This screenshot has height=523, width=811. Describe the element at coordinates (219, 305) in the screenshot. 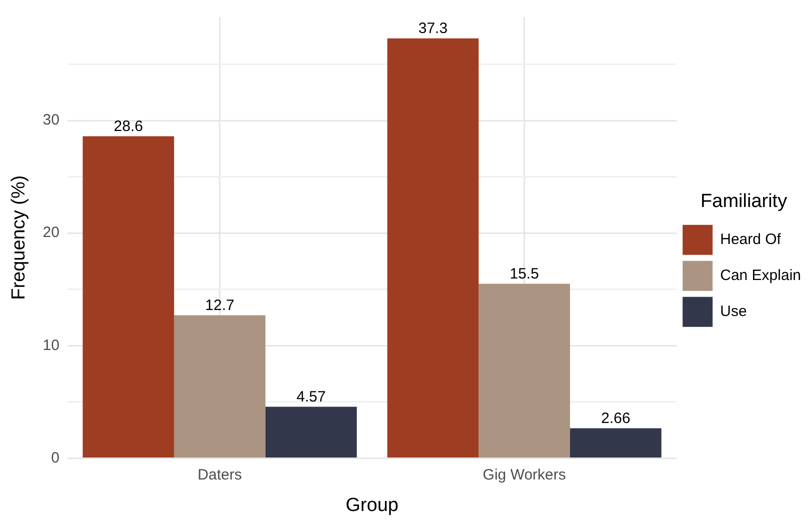

I see `data-label: 12.7` at that location.